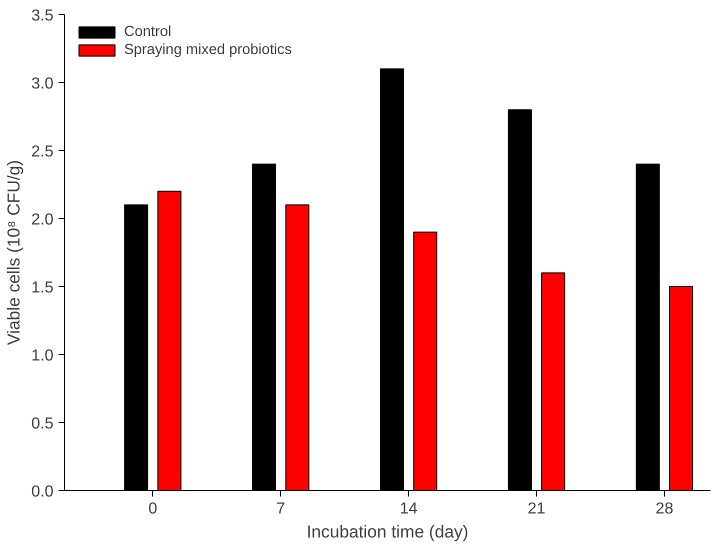  What do you see at coordinates (387, 532) in the screenshot?
I see `x-axis-title: Incubation time (day)` at bounding box center [387, 532].